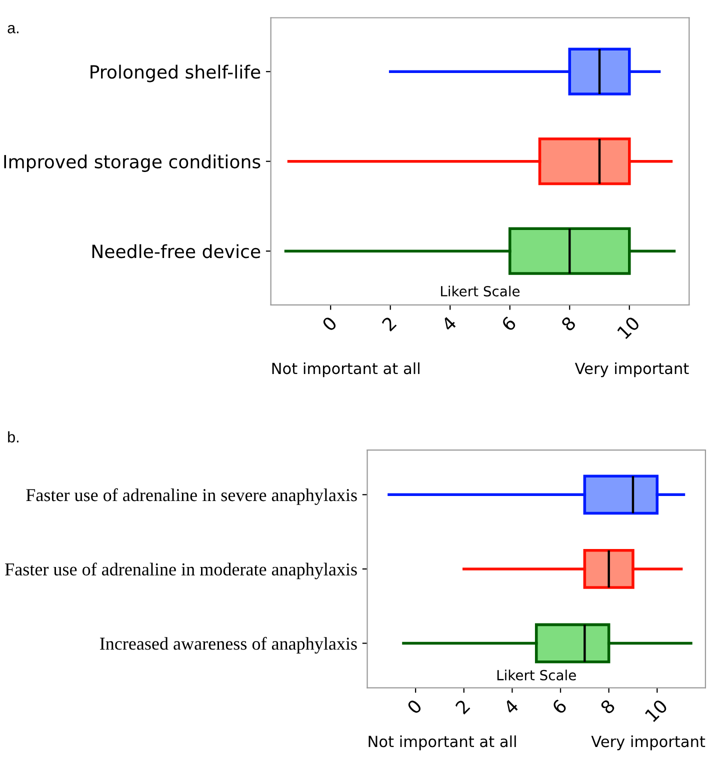 Image resolution: width=709 pixels, height=772 pixels. Describe the element at coordinates (13, 437) in the screenshot. I see `text: b.` at that location.